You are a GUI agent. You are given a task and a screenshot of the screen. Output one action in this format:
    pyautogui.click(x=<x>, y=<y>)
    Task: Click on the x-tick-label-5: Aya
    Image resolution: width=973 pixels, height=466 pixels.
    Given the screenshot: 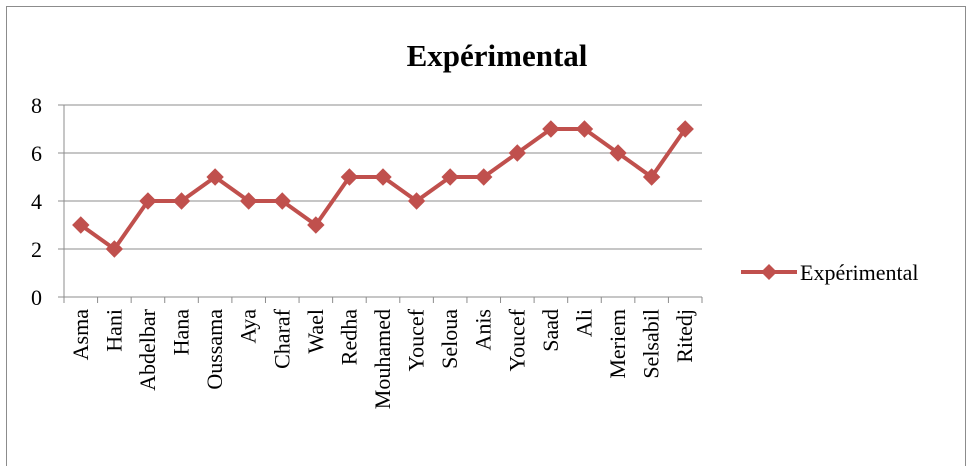 What is the action you would take?
    pyautogui.click(x=248, y=326)
    